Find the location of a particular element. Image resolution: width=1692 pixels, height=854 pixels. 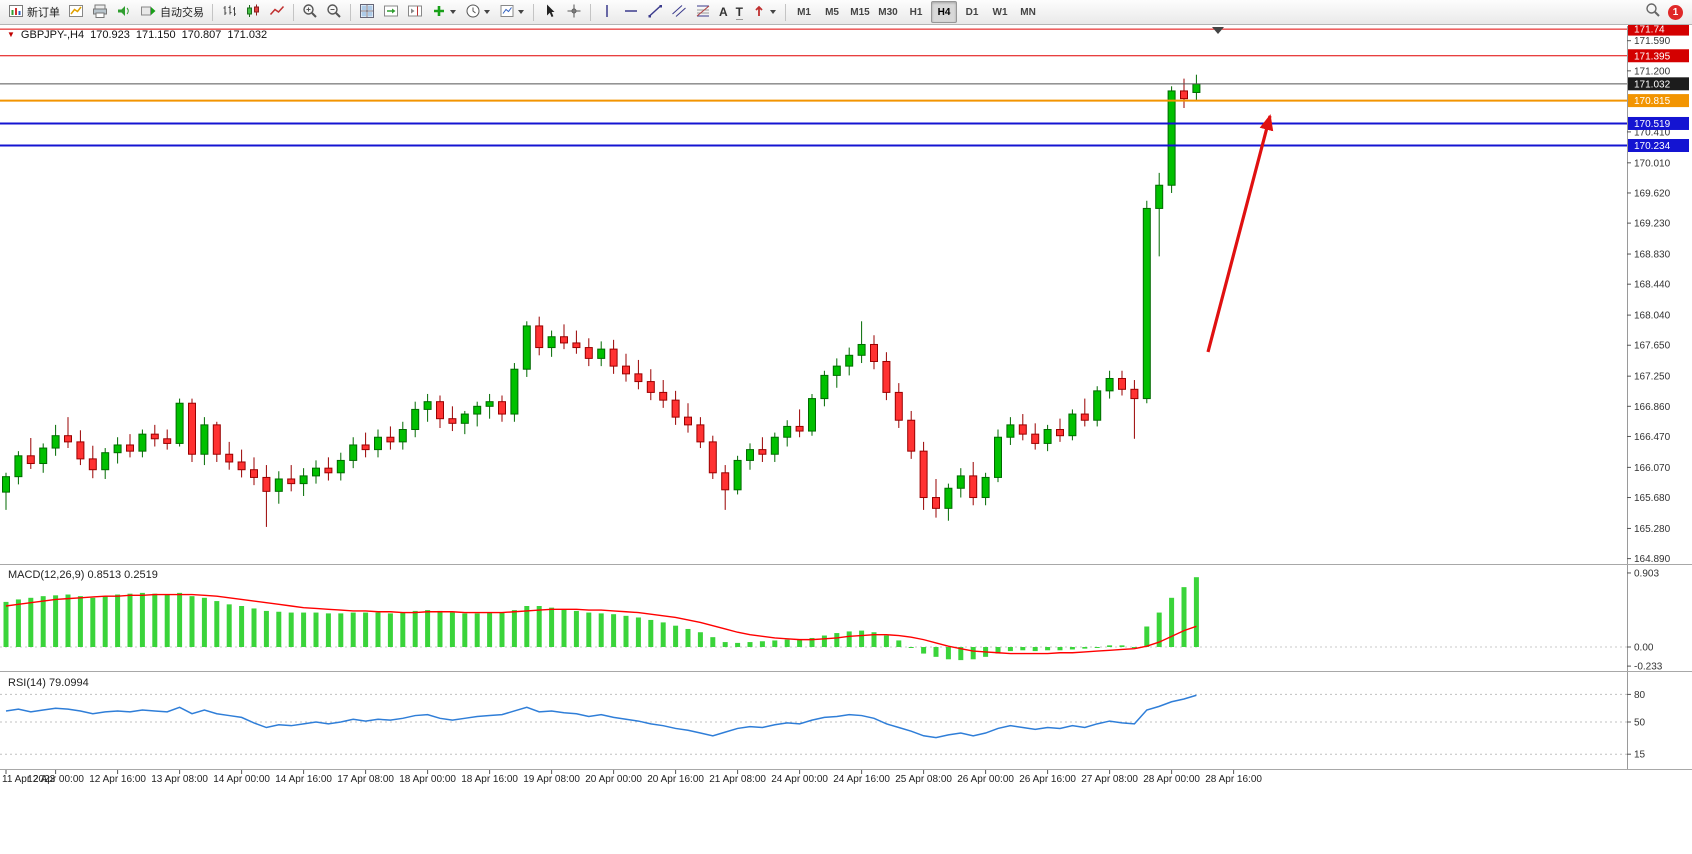

new-chart-button is located at coordinates (76, 12).